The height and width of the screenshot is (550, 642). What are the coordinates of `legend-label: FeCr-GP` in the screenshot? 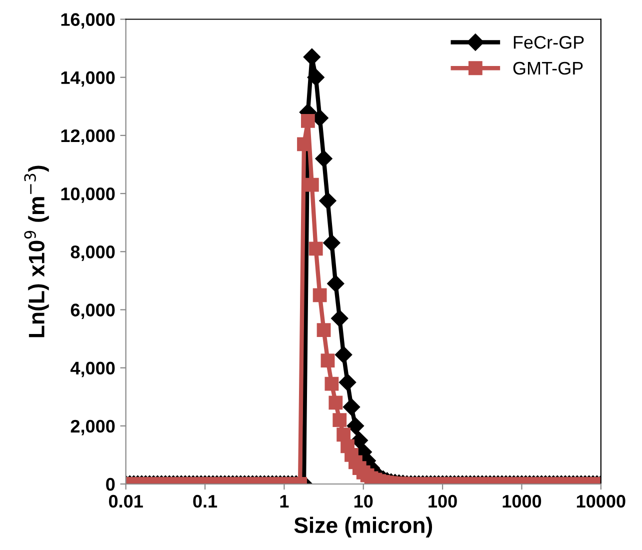 It's located at (549, 42).